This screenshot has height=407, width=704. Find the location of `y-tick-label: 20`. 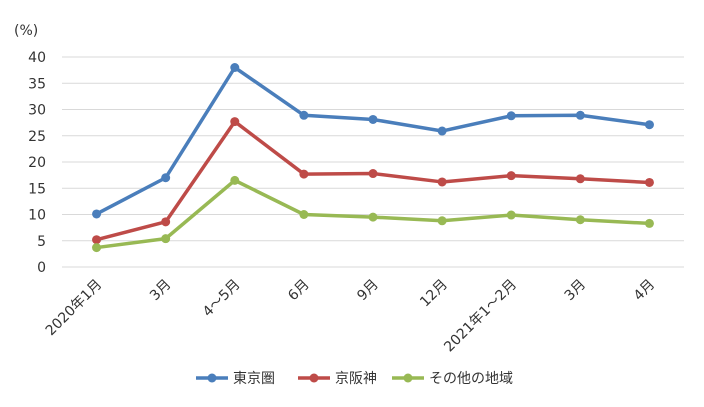

y-tick-label: 20 is located at coordinates (37, 163).